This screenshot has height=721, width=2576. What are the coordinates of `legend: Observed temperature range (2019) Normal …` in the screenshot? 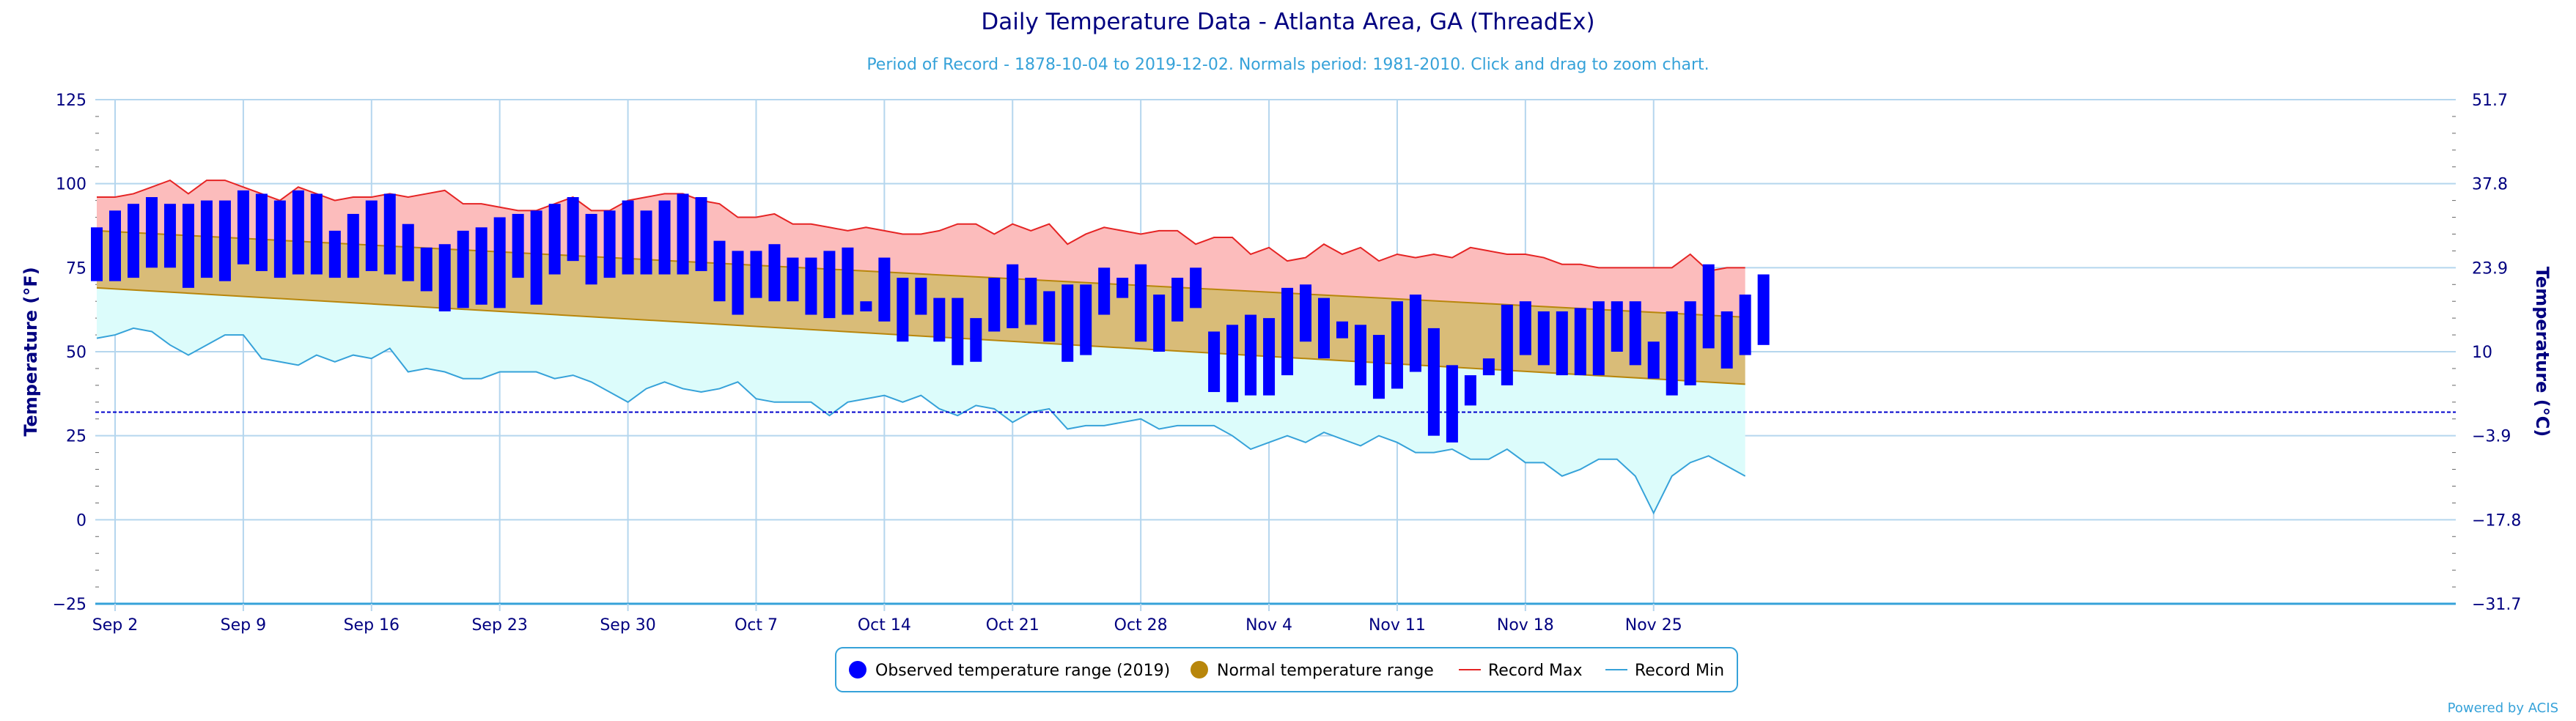 It's located at (1286, 669).